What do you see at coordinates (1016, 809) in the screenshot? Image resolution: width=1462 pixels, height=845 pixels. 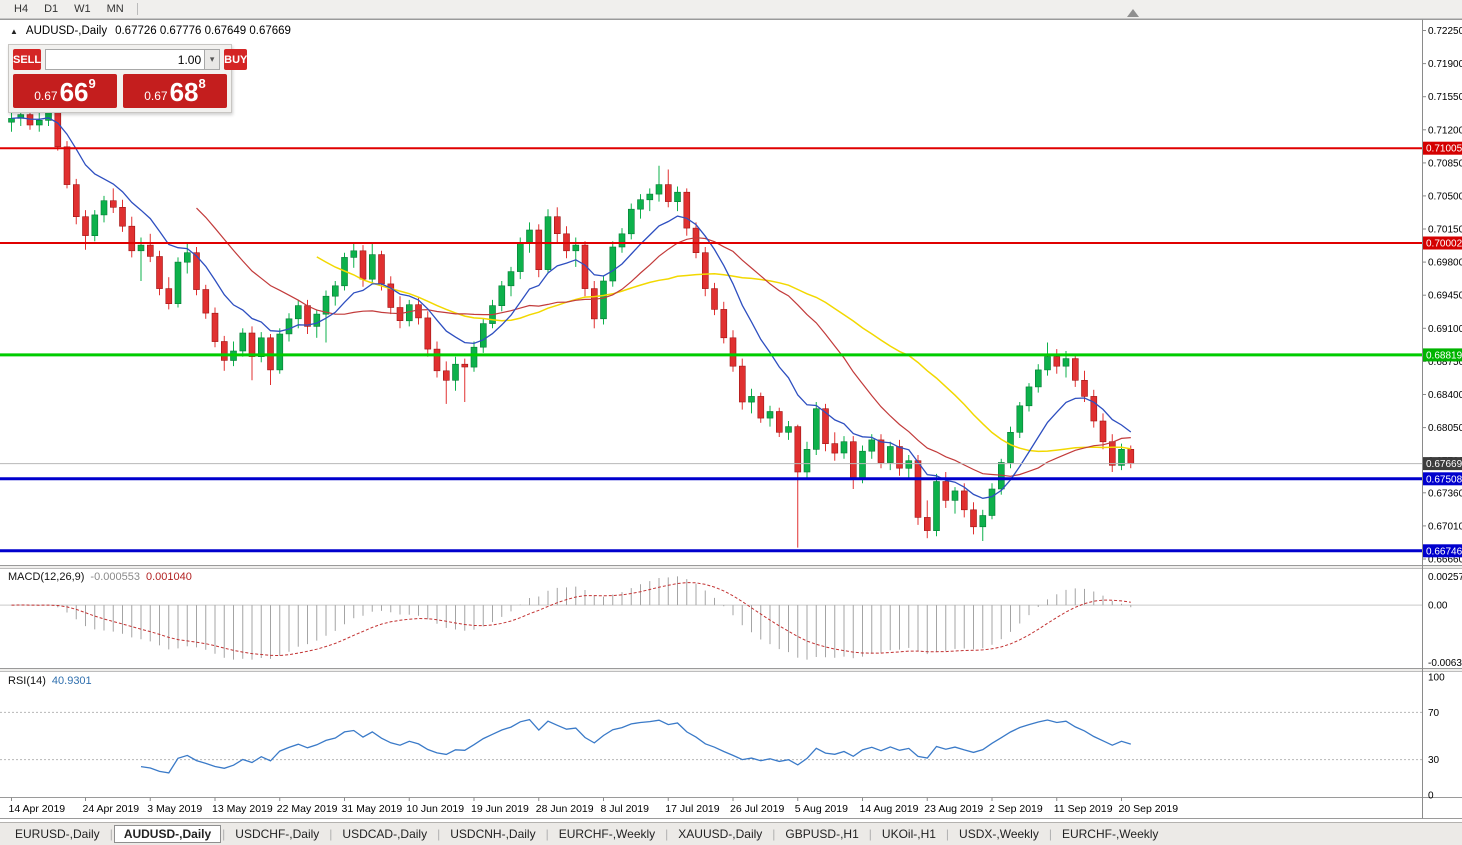 I see `svg-text: 2 Sep 2019` at bounding box center [1016, 809].